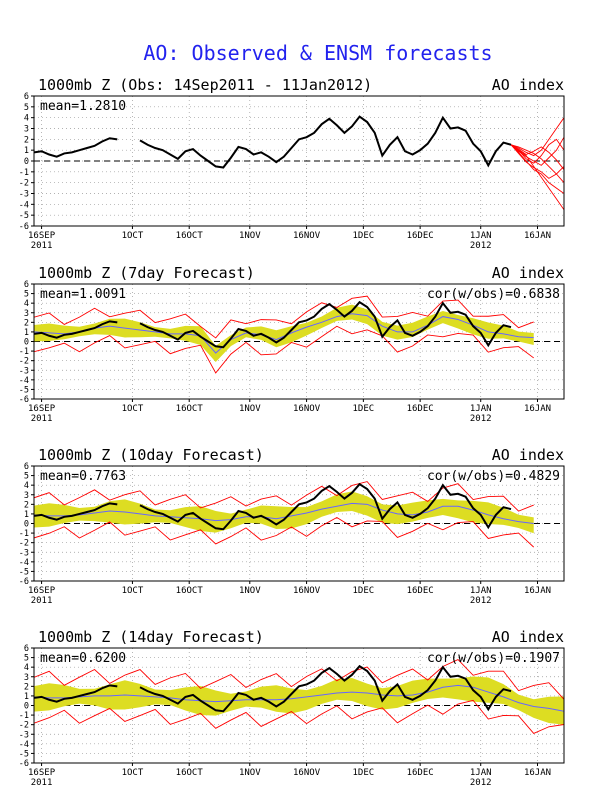 The width and height of the screenshot is (600, 804). What do you see at coordinates (146, 273) in the screenshot?
I see `panel-title: 1000mb Z (7day Forecast)` at bounding box center [146, 273].